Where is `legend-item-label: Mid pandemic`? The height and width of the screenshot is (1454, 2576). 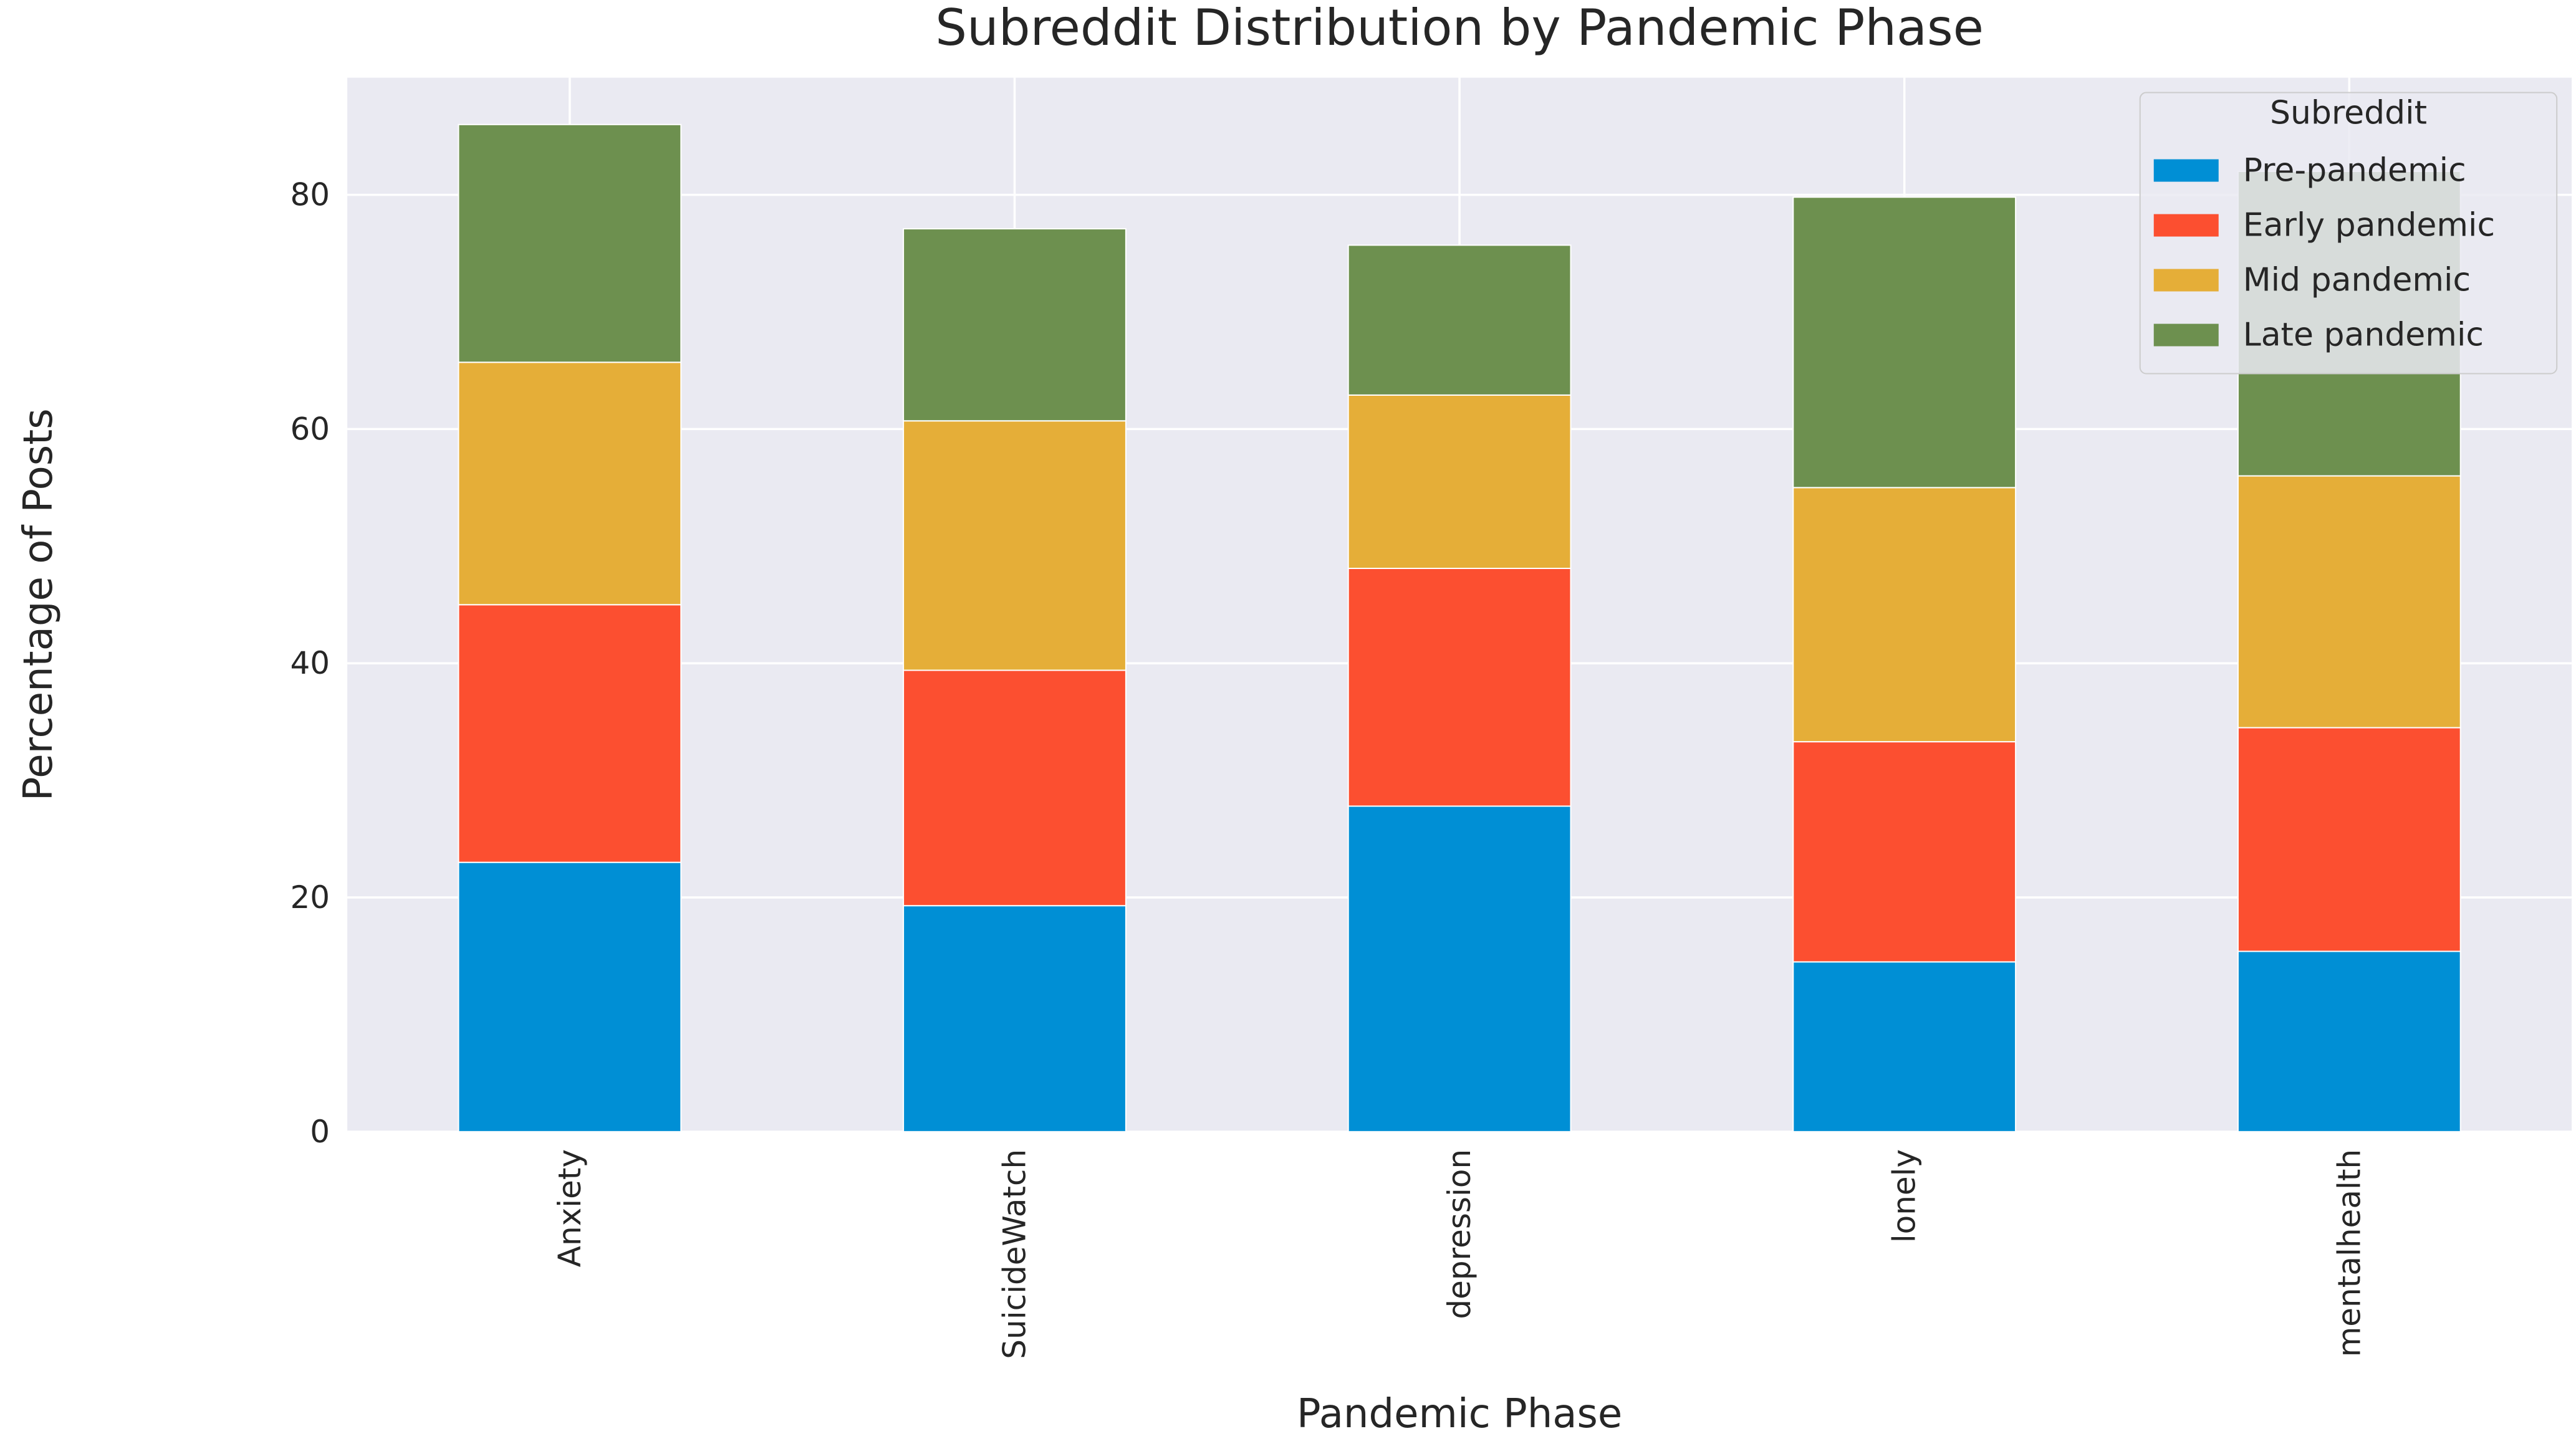
legend-item-label: Mid pandemic is located at coordinates (2357, 280).